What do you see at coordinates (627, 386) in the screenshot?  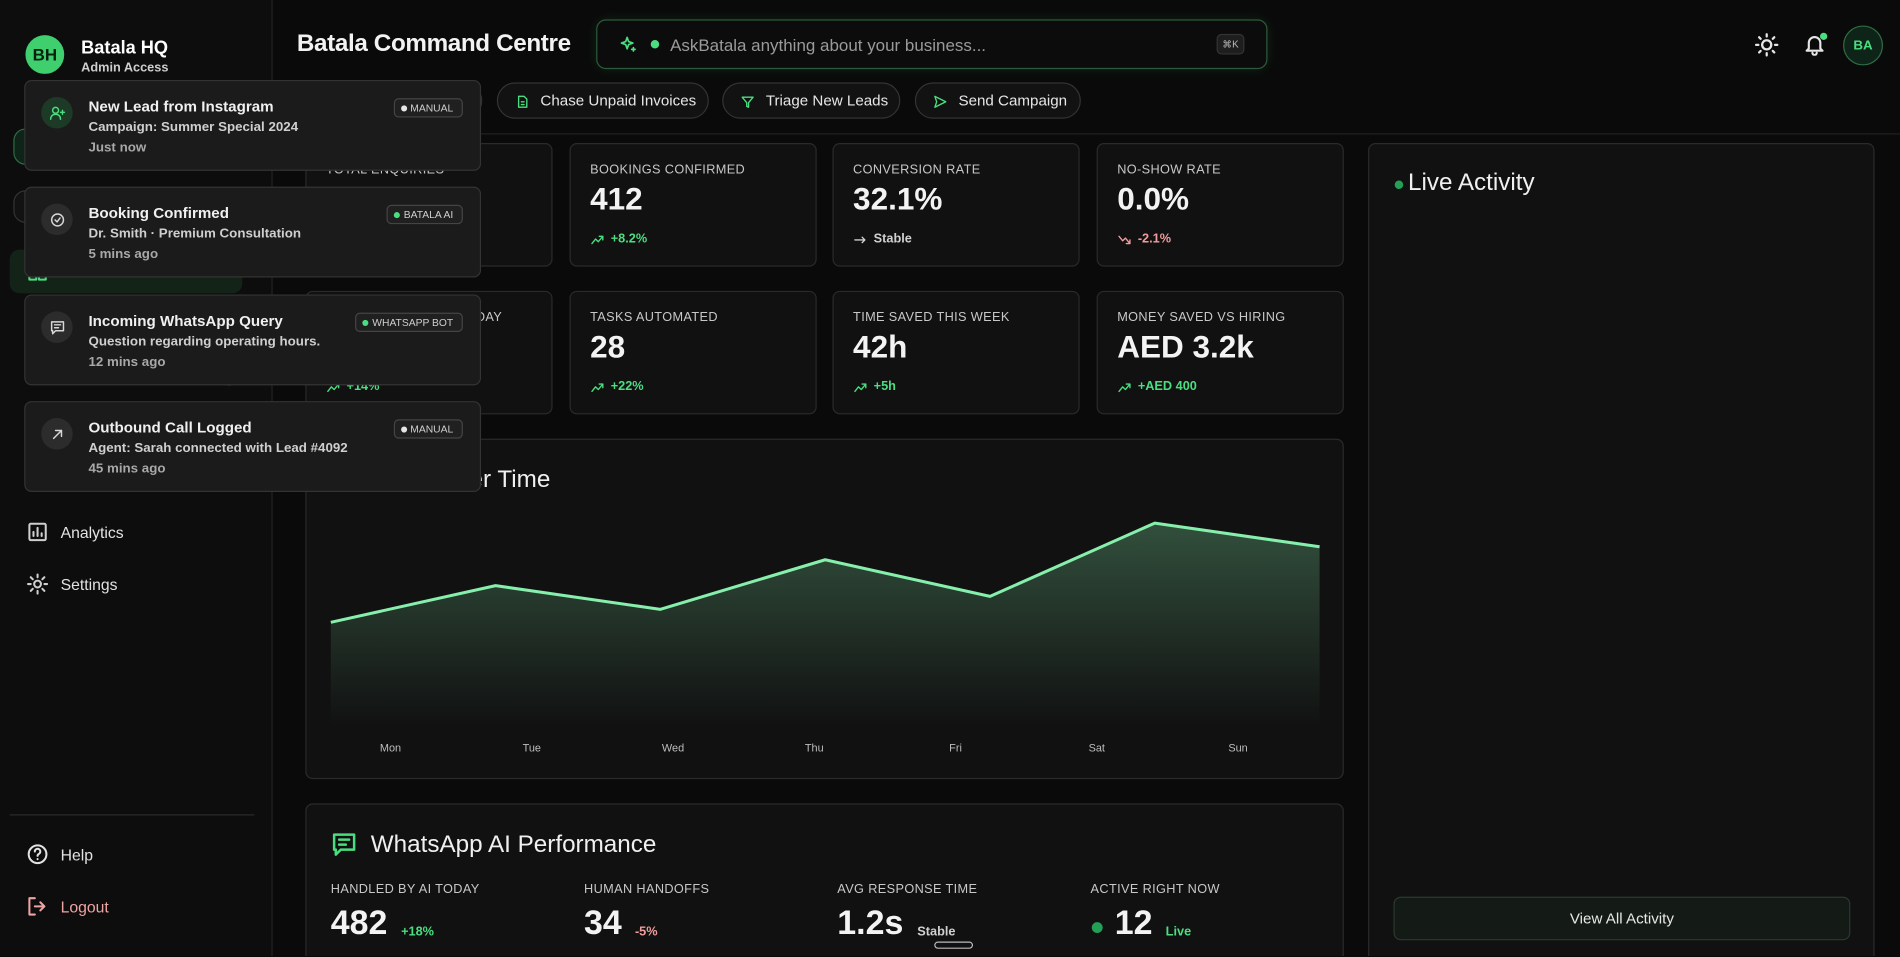 I see `kpi-change: +22%` at bounding box center [627, 386].